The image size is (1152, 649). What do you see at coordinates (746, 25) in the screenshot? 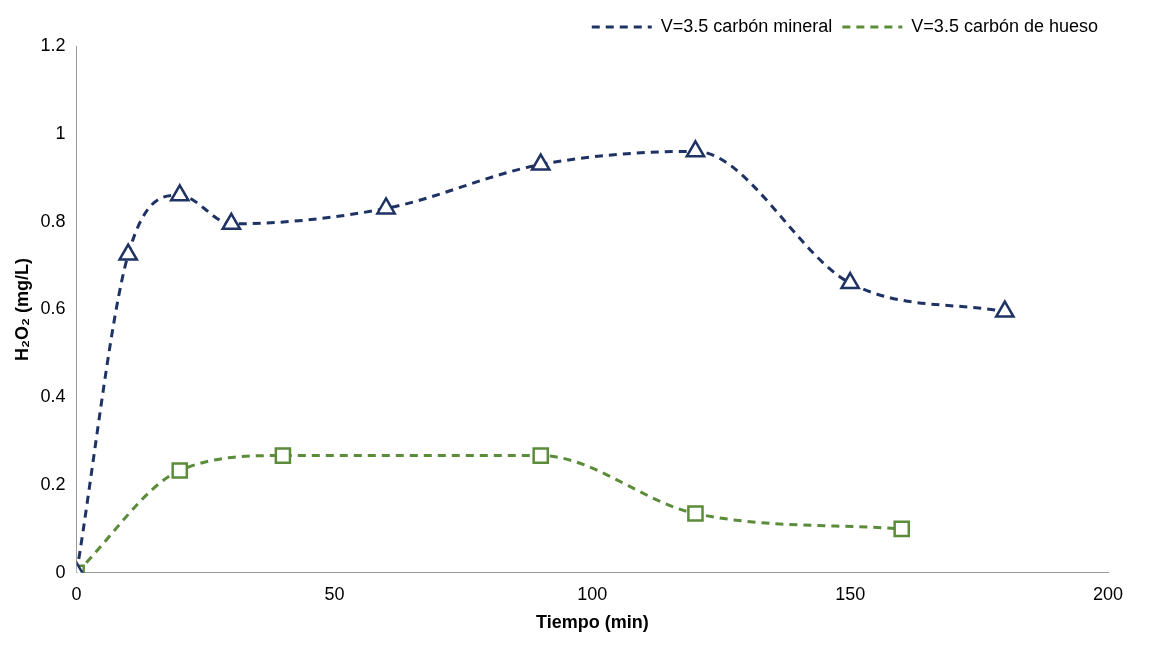
I see `legend-label: V=3.5 carbón mineral` at bounding box center [746, 25].